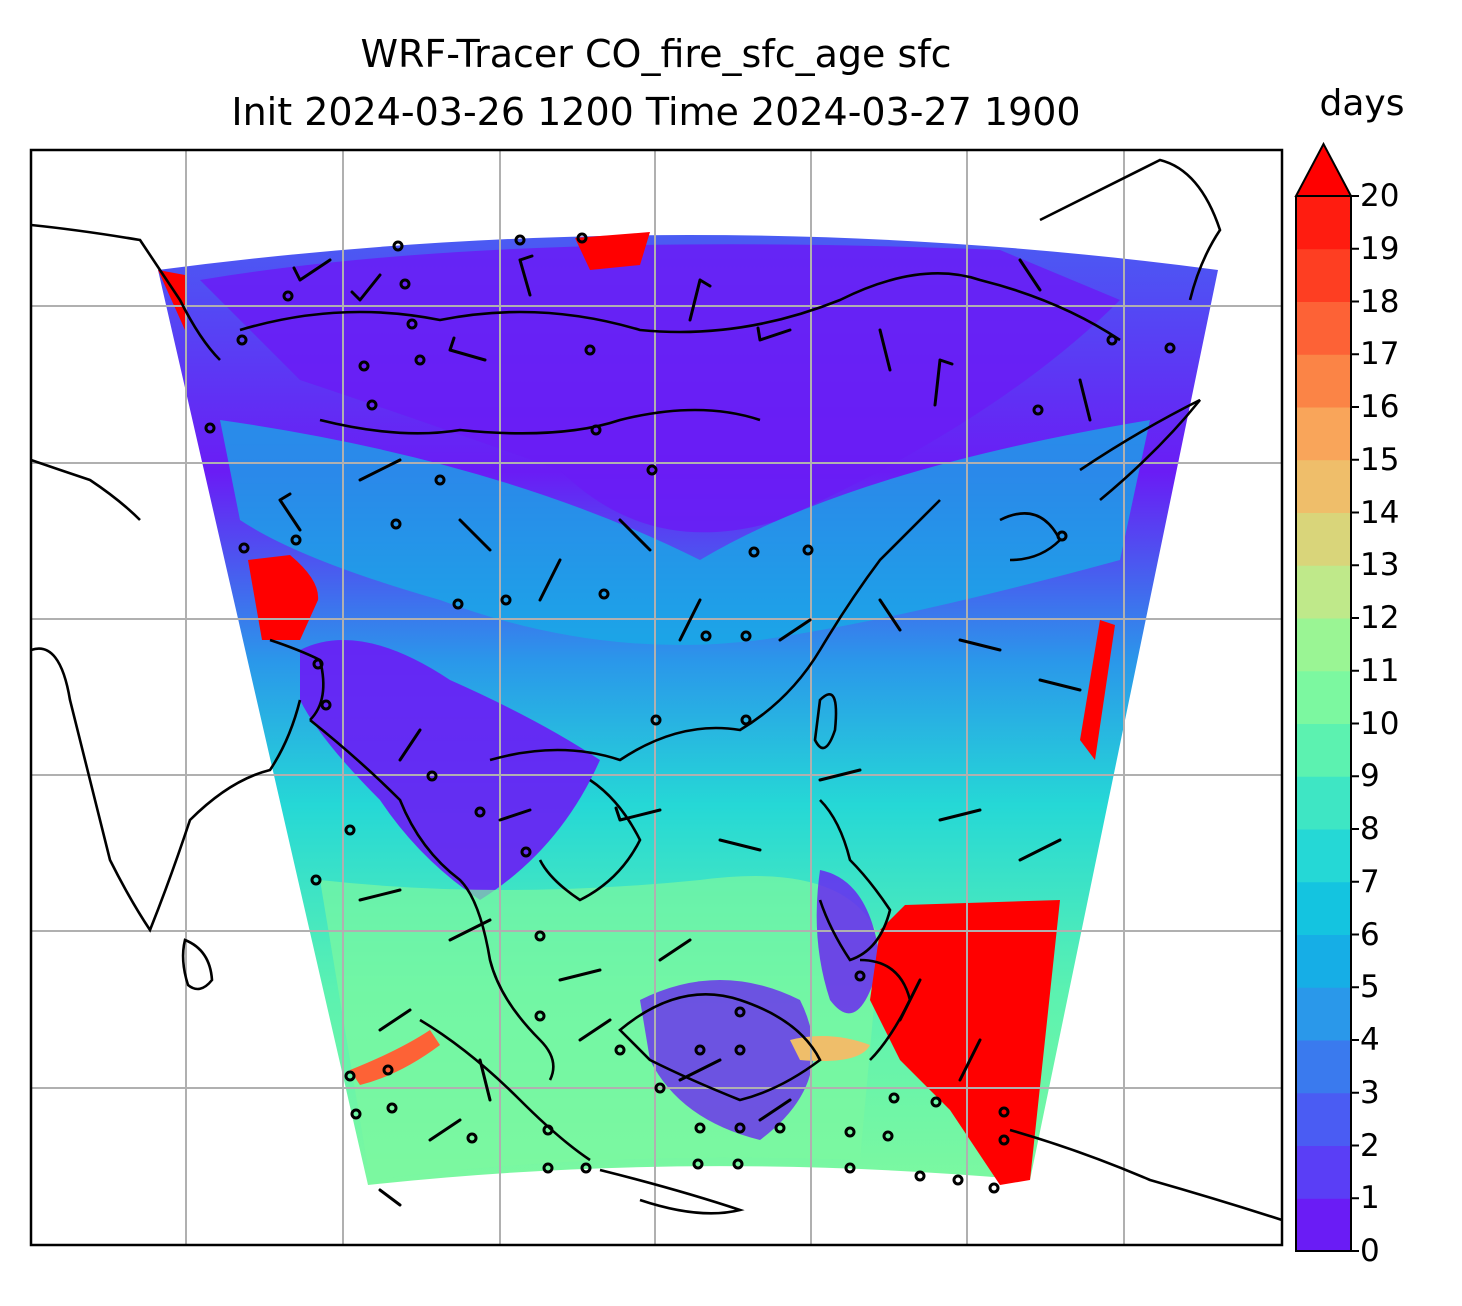 The width and height of the screenshot is (1462, 1306). I want to click on colorbar-tick-label: 17, so click(1380, 354).